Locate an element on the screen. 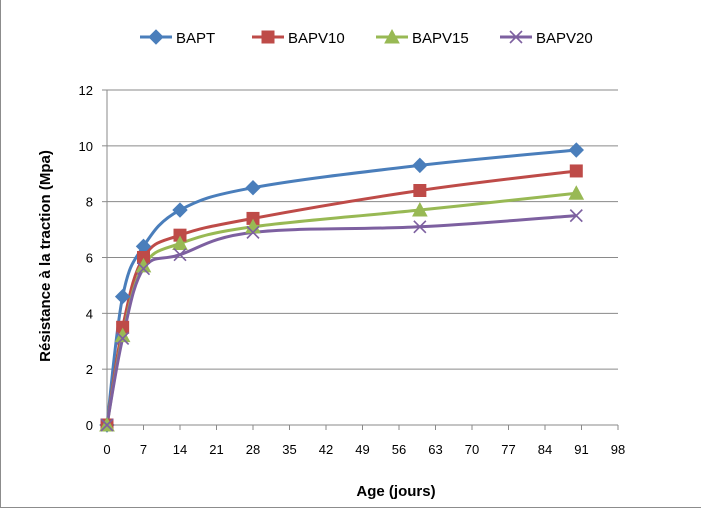 Image resolution: width=701 pixels, height=508 pixels. x-tick-label: 70 is located at coordinates (472, 449).